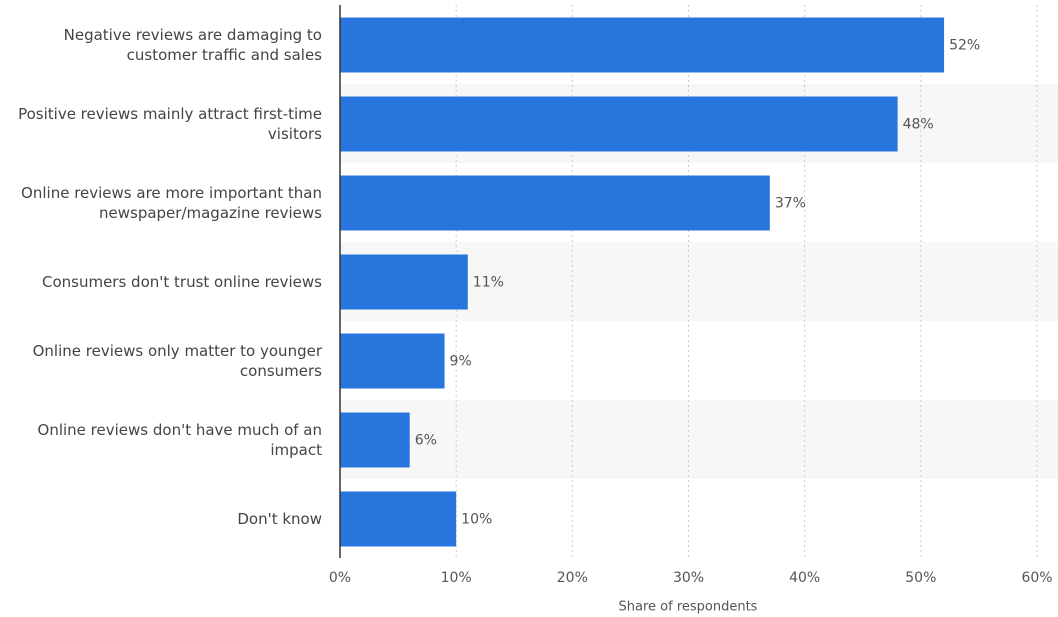 The width and height of the screenshot is (1058, 617). I want to click on value-label: 9%, so click(461, 362).